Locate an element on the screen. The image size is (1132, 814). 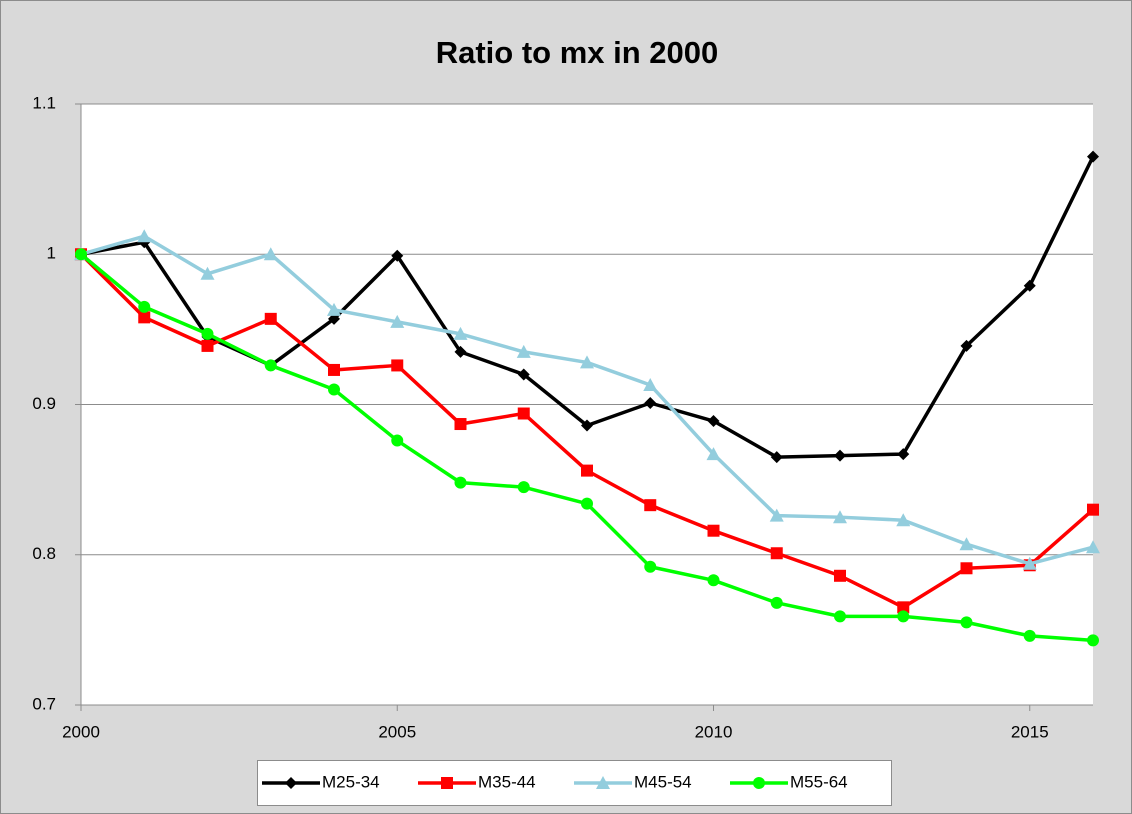
x-tick-label: 2015 is located at coordinates (1030, 731).